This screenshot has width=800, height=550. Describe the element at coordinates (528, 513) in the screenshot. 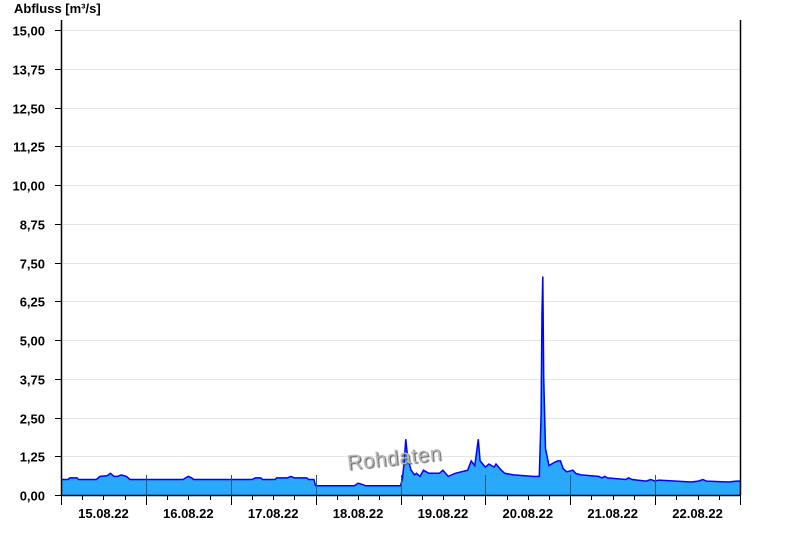

I see `x-tick-label: 20.08.22` at that location.